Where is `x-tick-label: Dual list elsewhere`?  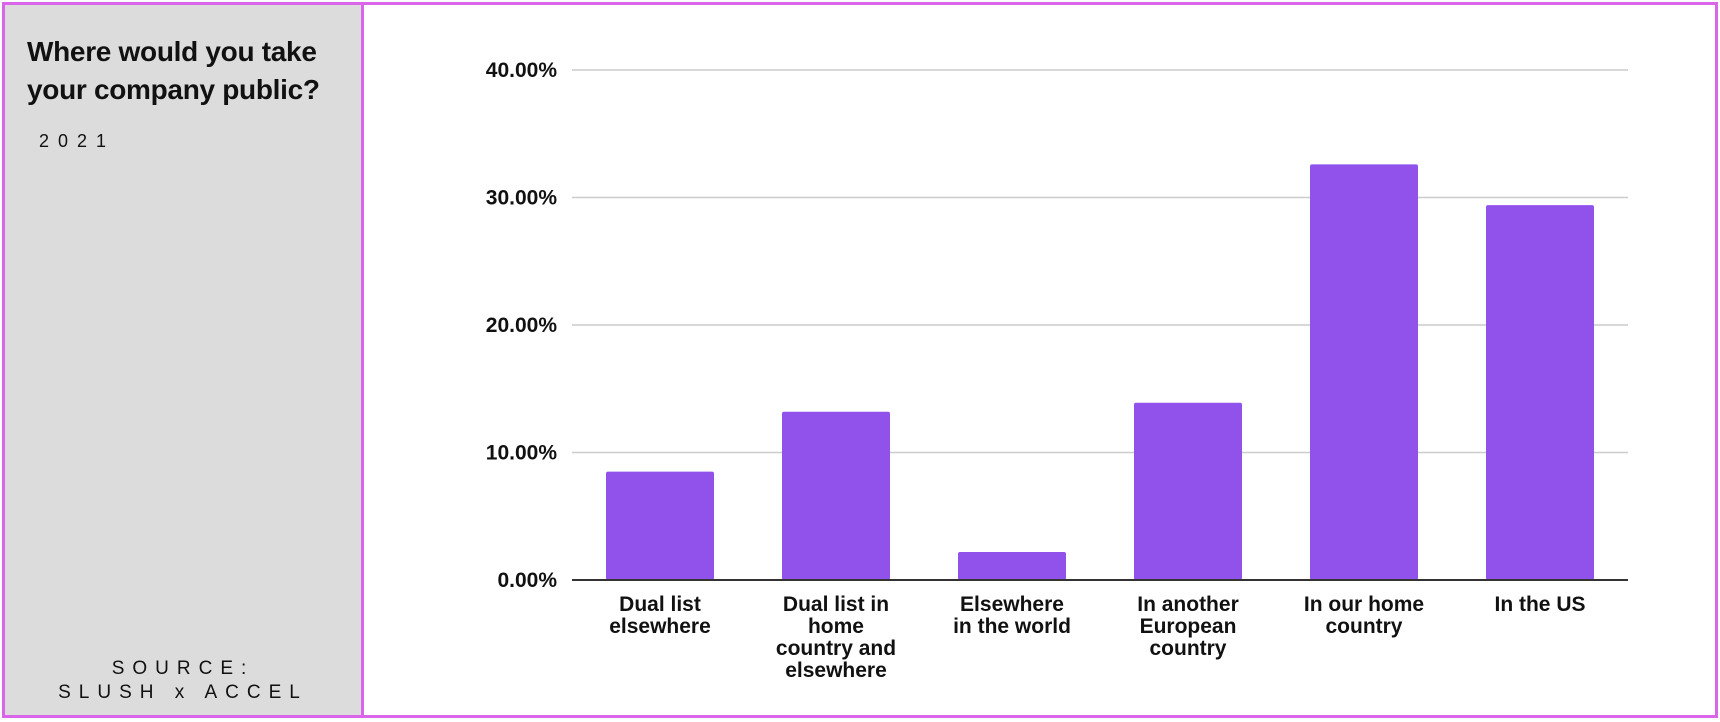
x-tick-label: Dual list elsewhere is located at coordinates (660, 615).